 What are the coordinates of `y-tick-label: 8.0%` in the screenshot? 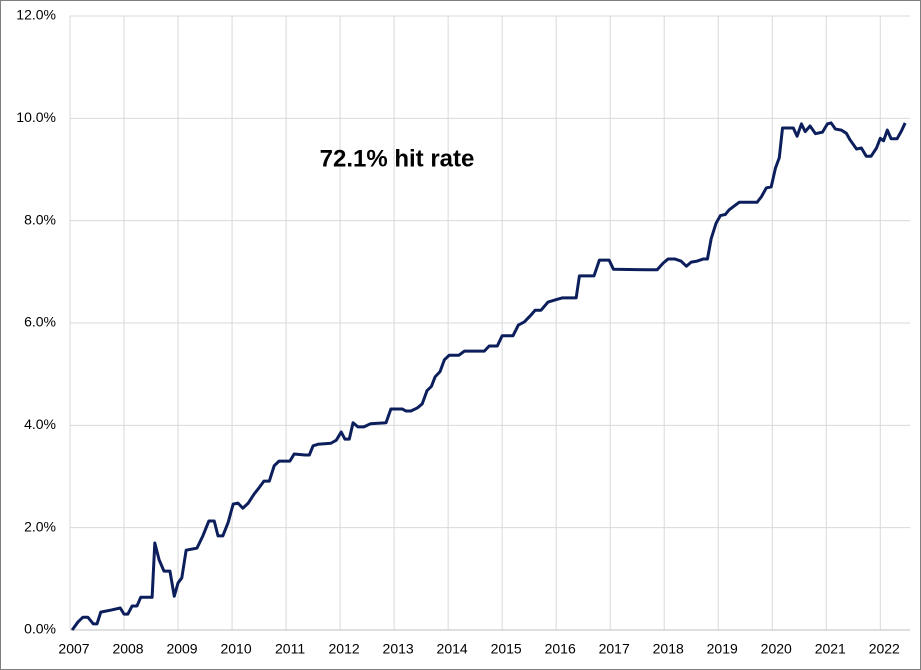 It's located at (40, 219).